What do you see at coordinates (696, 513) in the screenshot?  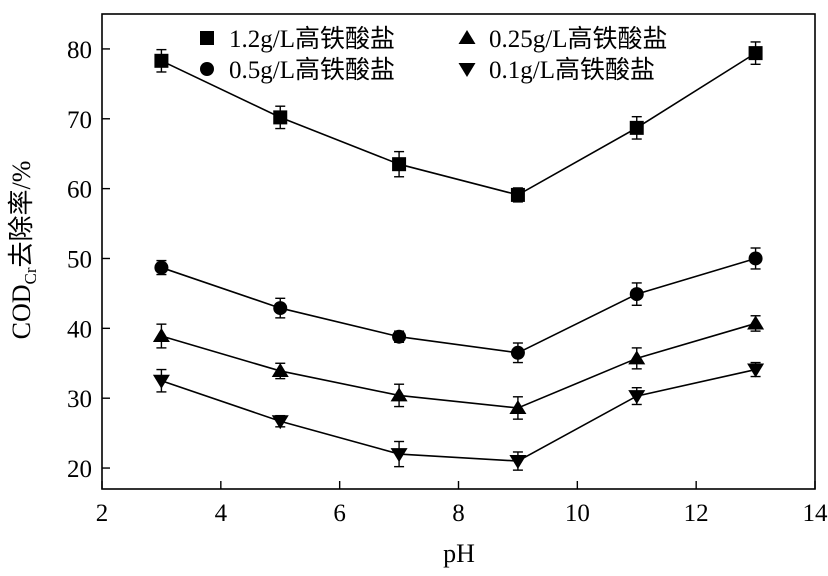 I see `x-tick-label-12: 12` at bounding box center [696, 513].